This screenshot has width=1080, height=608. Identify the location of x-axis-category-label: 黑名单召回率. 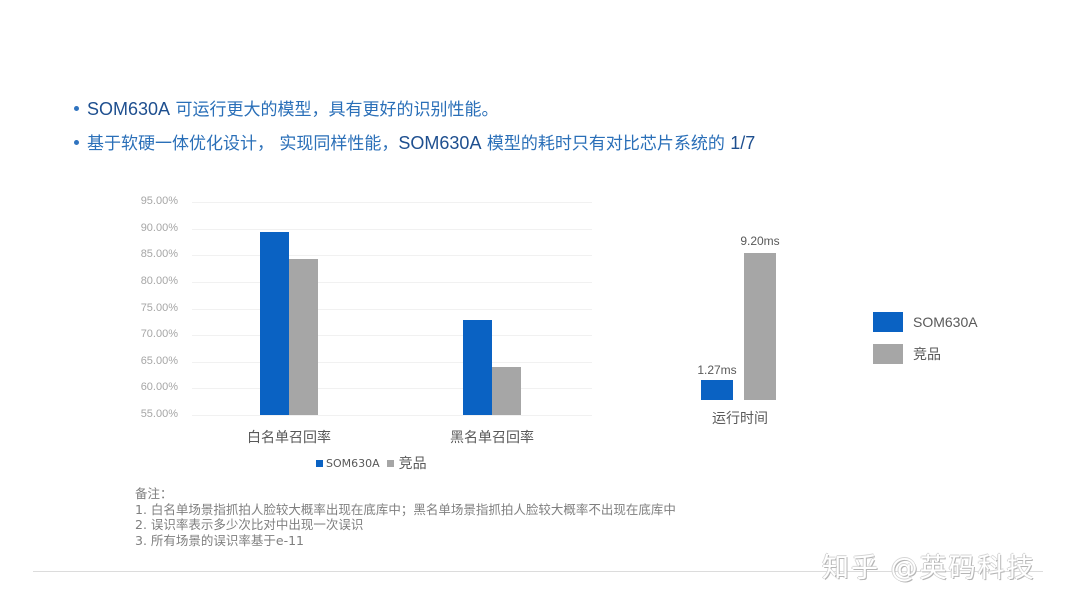
(492, 438).